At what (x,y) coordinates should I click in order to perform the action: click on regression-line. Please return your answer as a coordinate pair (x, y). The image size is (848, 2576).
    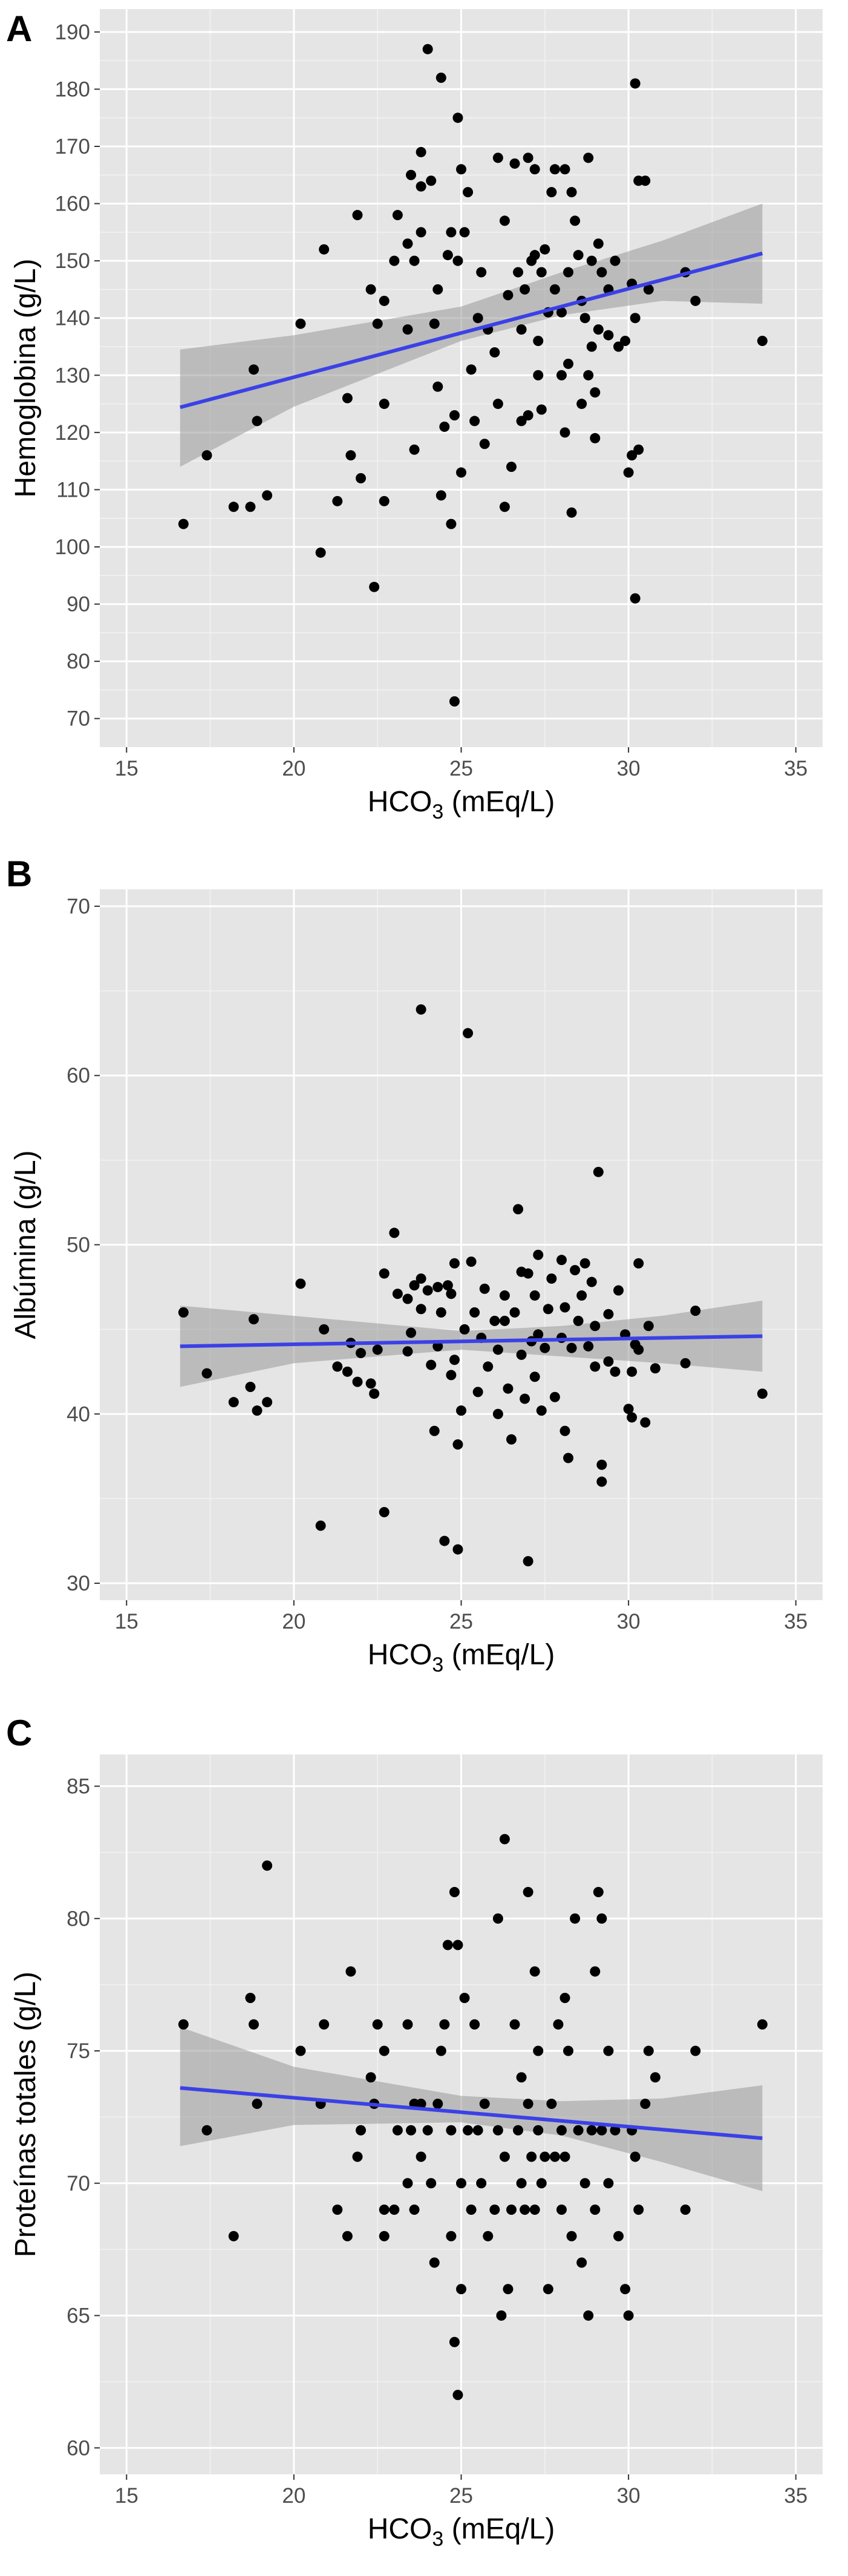
    Looking at the image, I should click on (472, 330).